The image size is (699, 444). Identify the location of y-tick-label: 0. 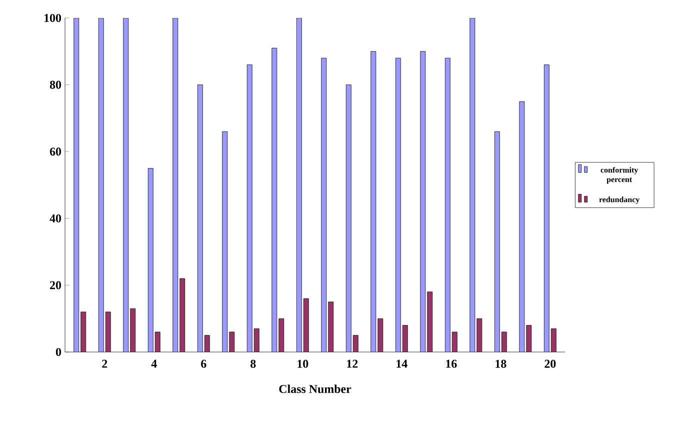
(59, 352).